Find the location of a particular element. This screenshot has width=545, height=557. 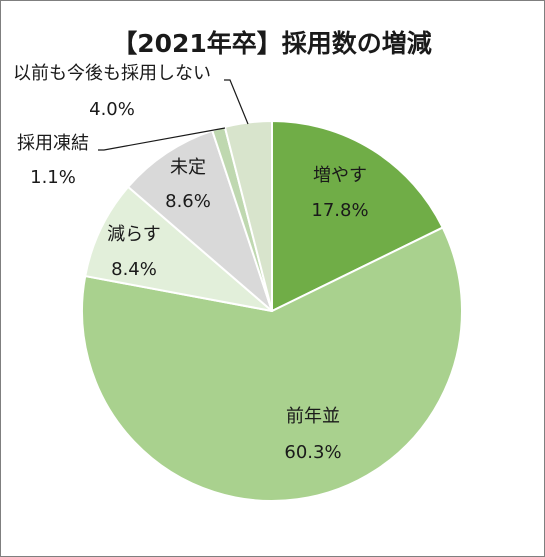

slice-label-2: 前年並 is located at coordinates (313, 416).